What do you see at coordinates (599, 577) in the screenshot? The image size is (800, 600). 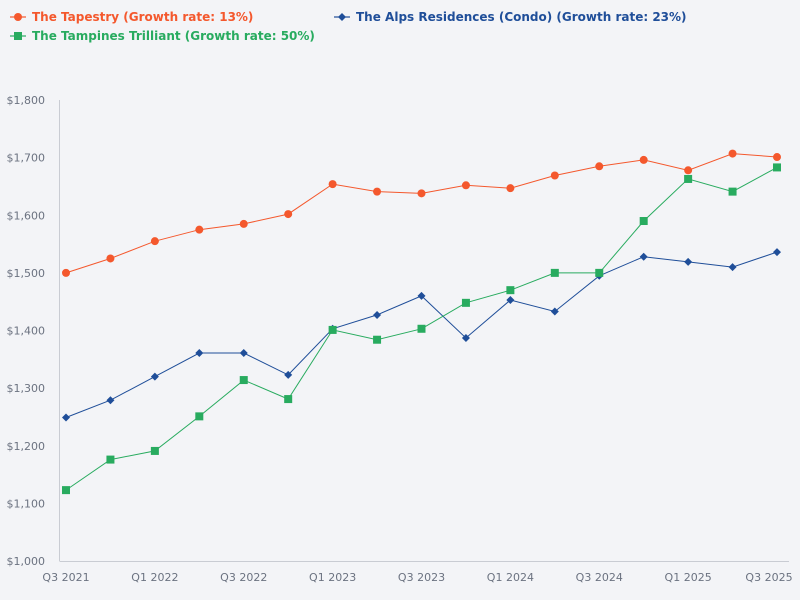 I see `x-tick-label: Q3 2024` at bounding box center [599, 577].